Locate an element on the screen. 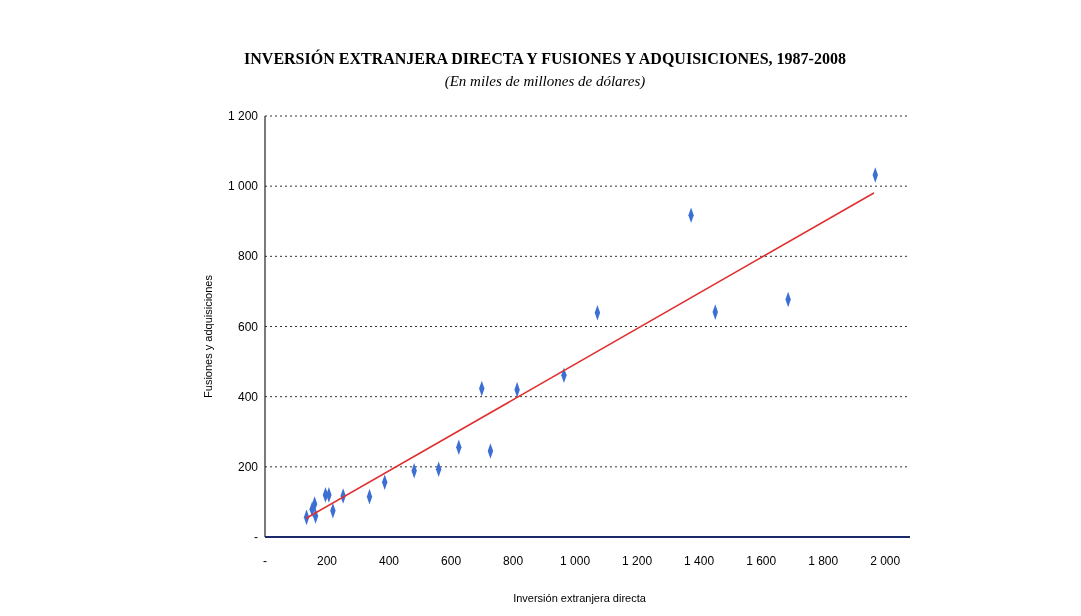 This screenshot has height=616, width=1081. x-tick-label: 1 000 is located at coordinates (575, 561).